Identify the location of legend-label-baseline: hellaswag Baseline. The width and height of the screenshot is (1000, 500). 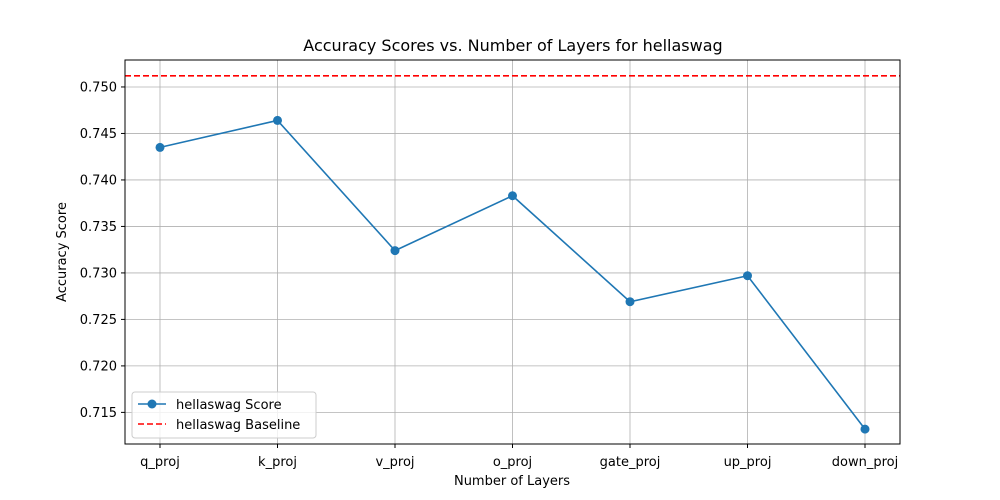
(238, 425).